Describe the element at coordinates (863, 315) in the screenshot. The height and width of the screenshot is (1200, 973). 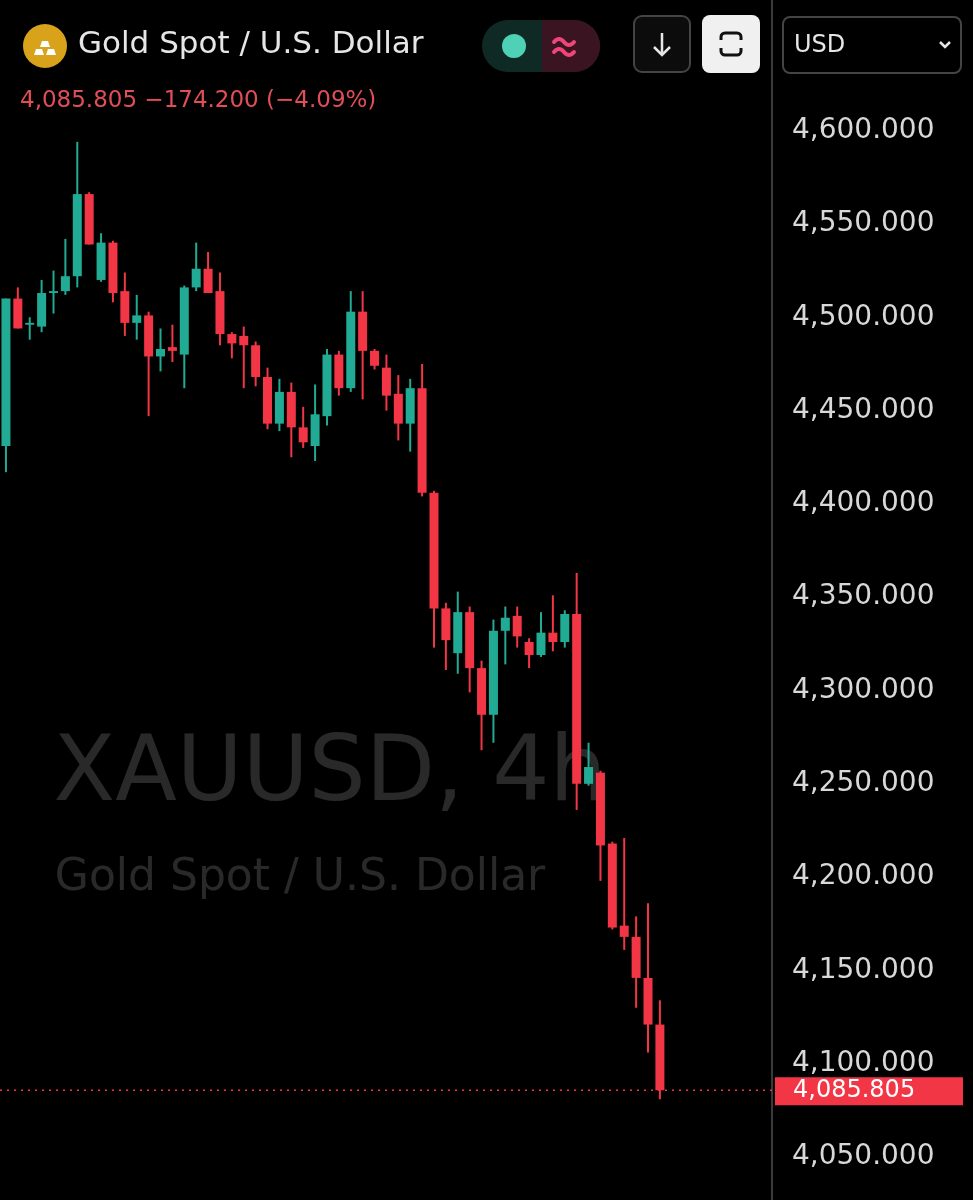
I see `y-tick-label: 4,500.000` at that location.